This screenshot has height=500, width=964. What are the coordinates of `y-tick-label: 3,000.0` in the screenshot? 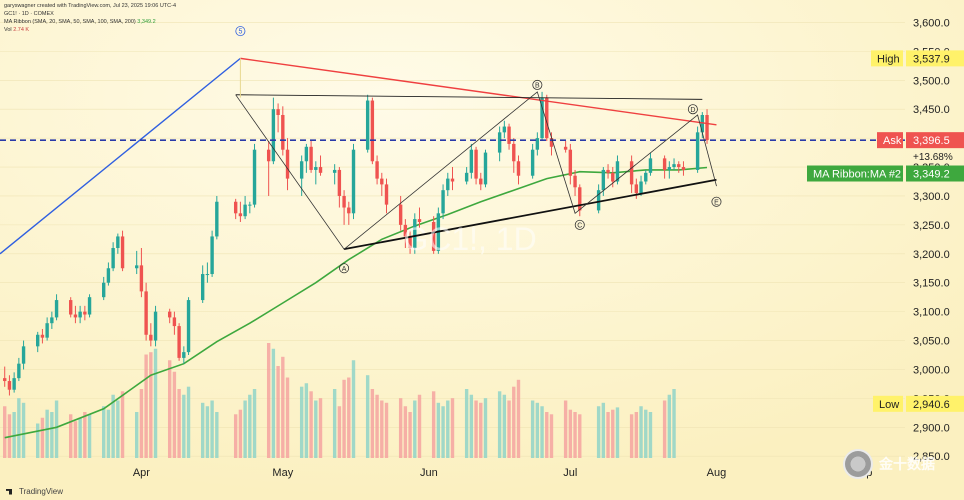 It's located at (931, 370).